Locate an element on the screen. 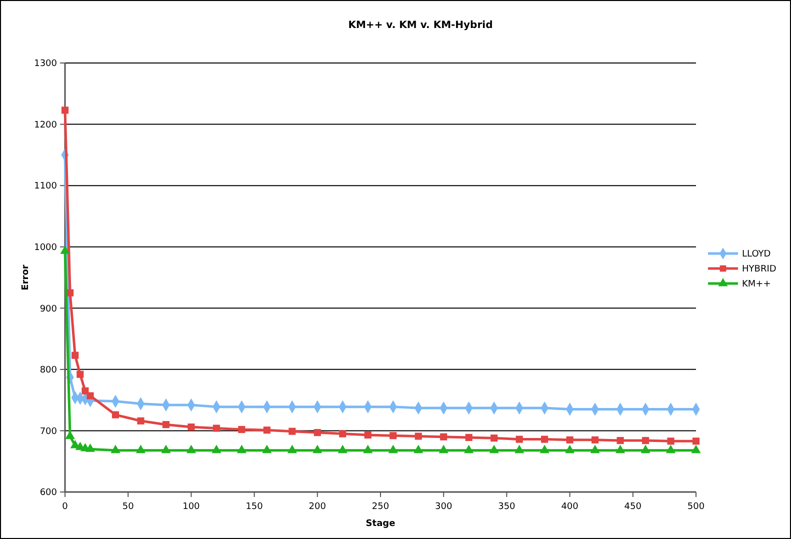 The image size is (791, 539). legend-label: LLOYD is located at coordinates (756, 255).